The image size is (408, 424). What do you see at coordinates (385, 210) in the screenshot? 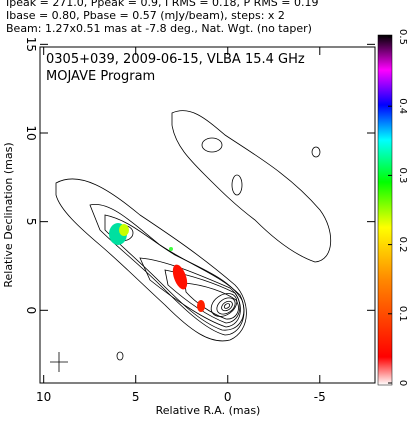
I see `colorbar` at bounding box center [385, 210].